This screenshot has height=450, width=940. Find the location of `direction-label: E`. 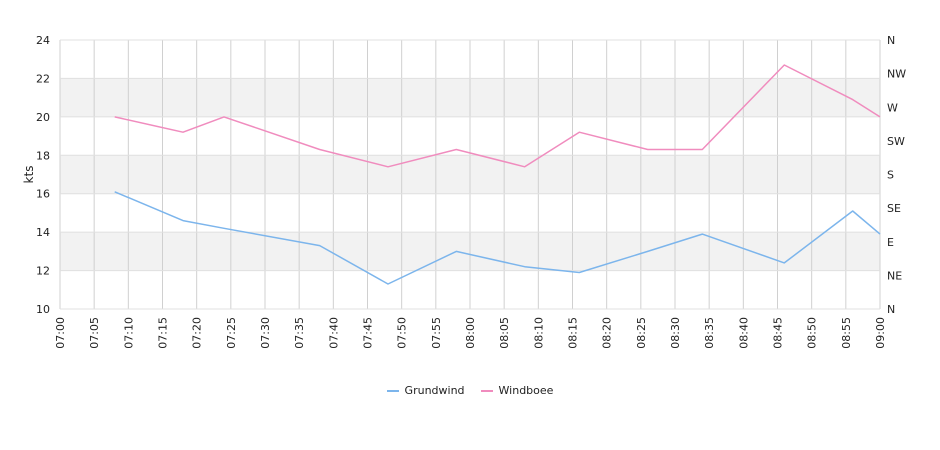

direction-label: E is located at coordinates (890, 242).